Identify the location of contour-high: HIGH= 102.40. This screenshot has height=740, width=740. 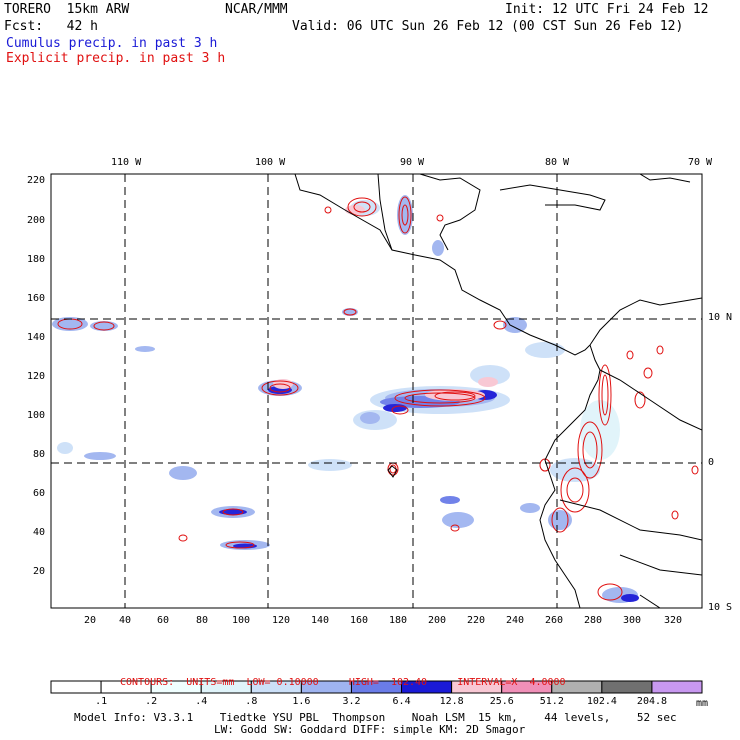
(388, 682).